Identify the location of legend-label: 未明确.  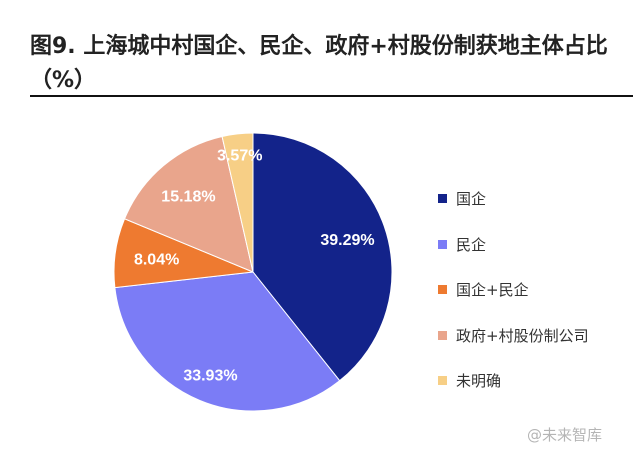
(479, 381).